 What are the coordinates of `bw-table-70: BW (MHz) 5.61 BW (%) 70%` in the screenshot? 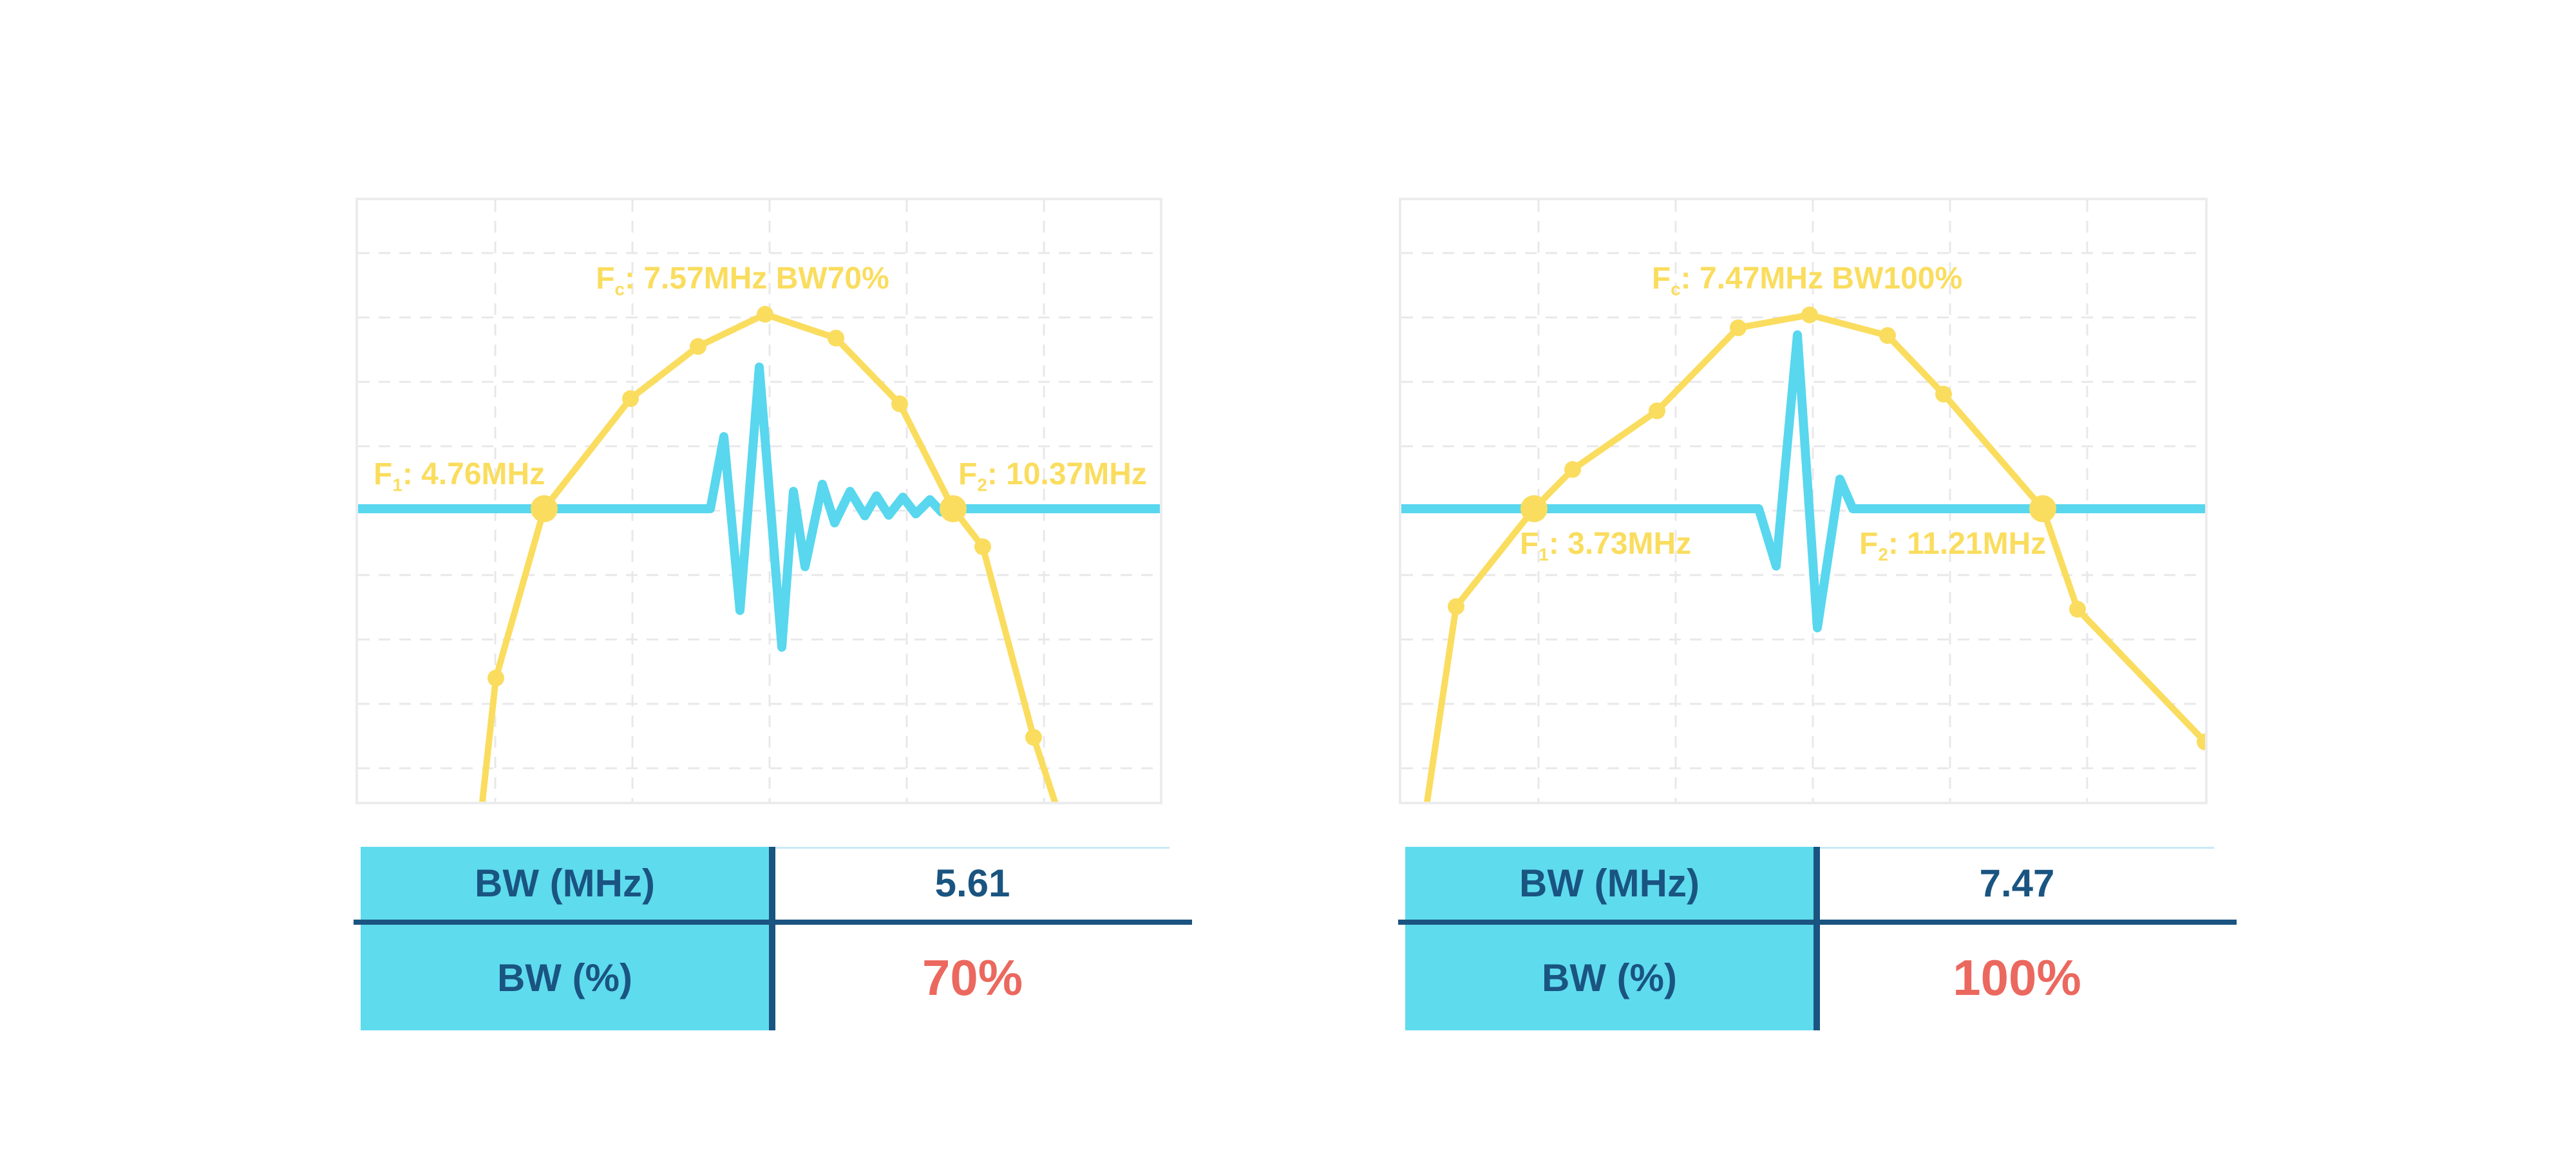 It's located at (773, 938).